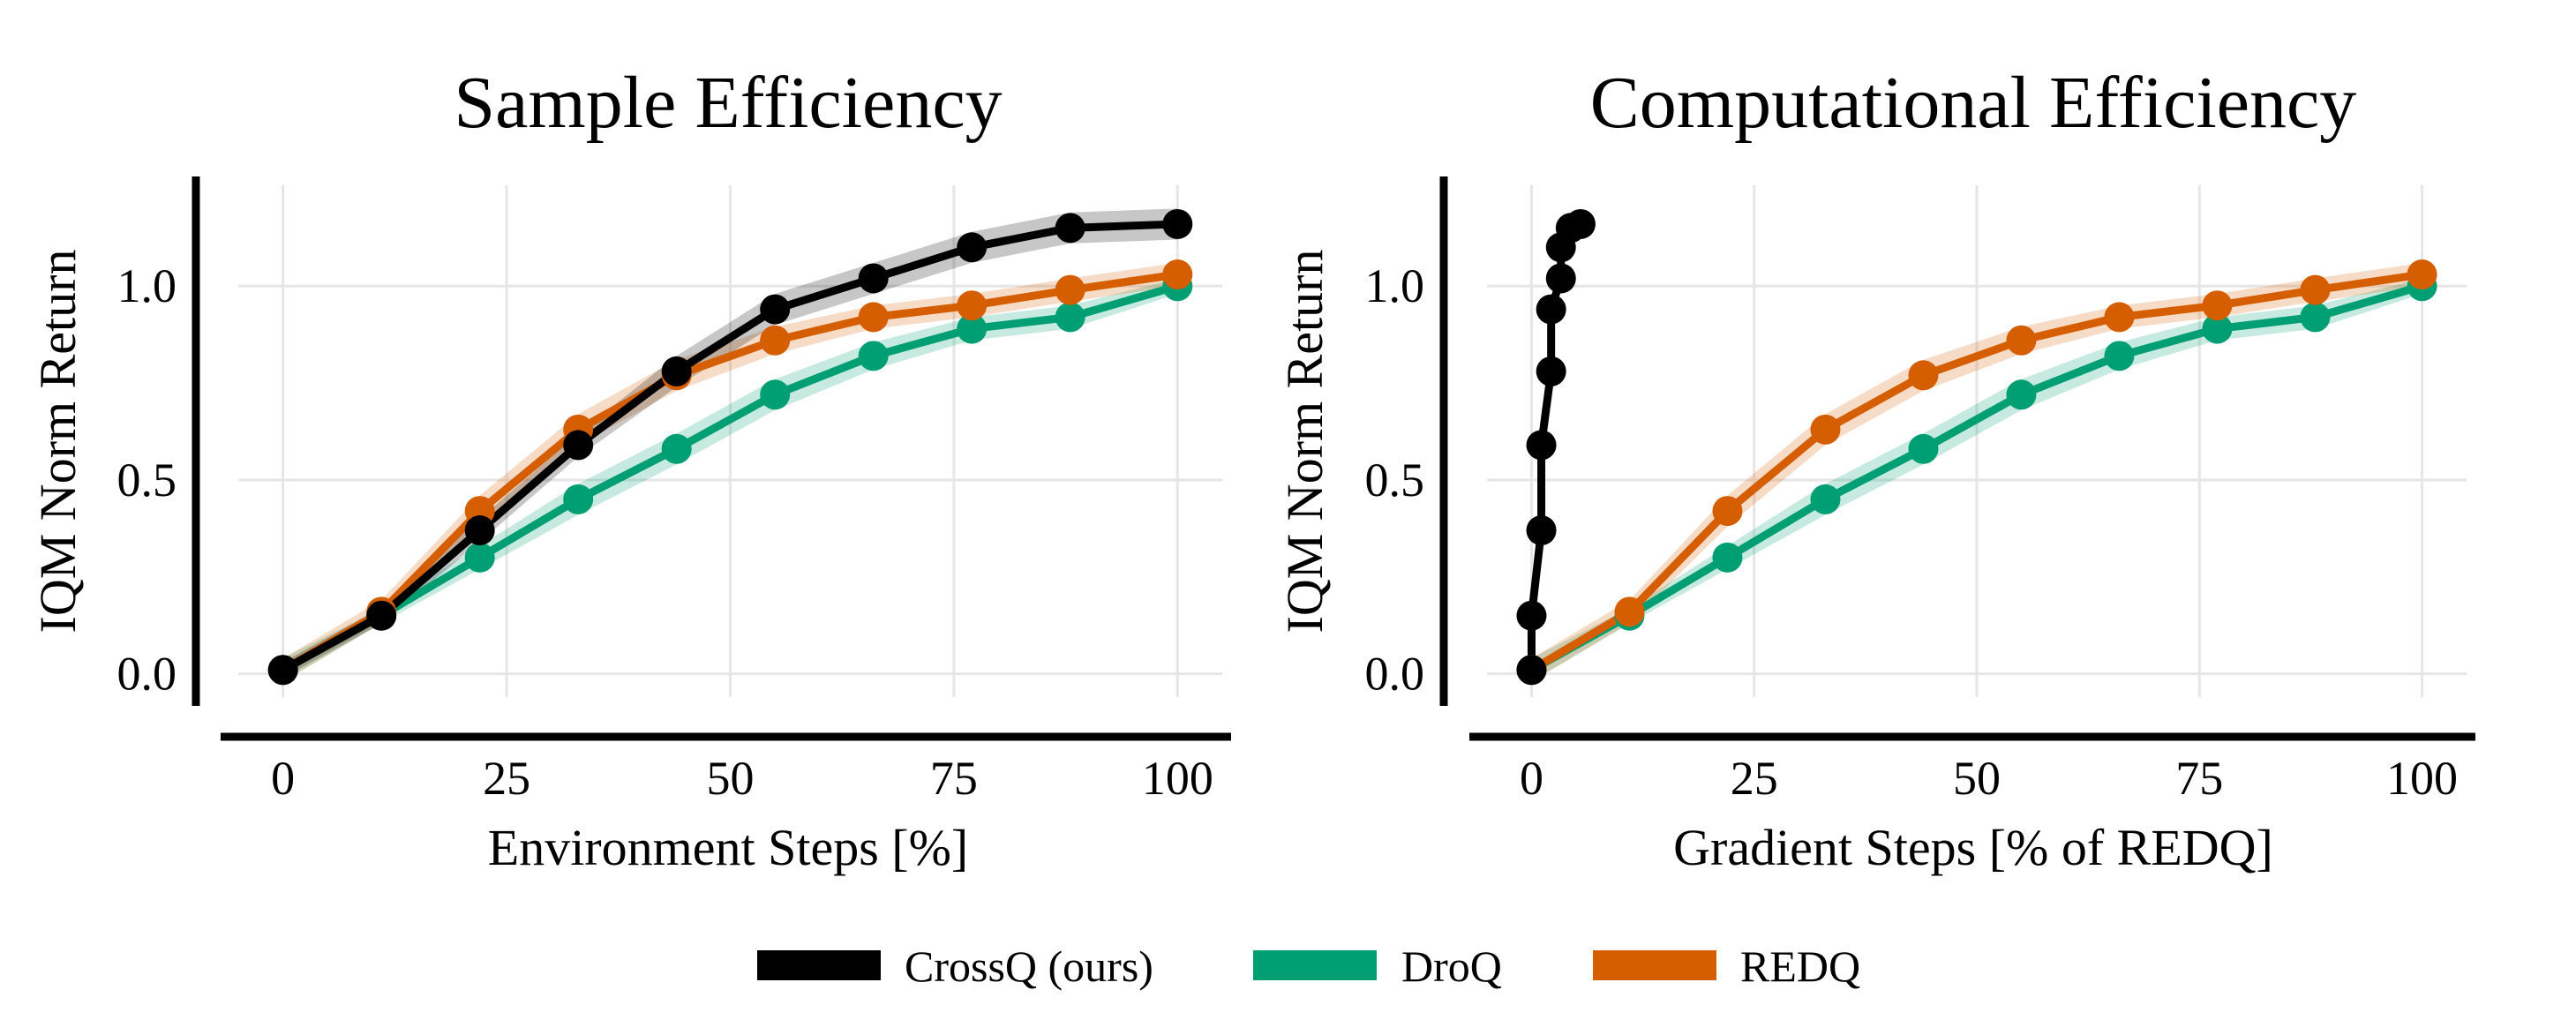 The width and height of the screenshot is (2576, 1020). I want to click on chart-title: Computational Efficiency, so click(1973, 103).